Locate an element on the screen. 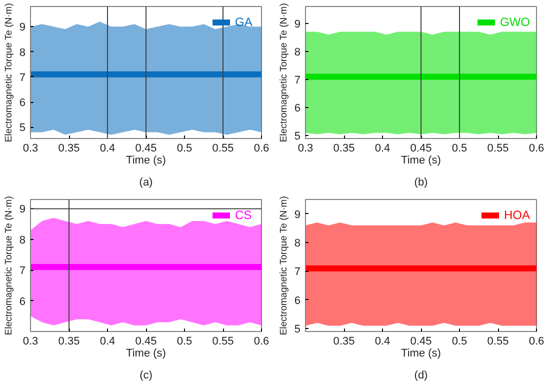  text: (d) is located at coordinates (421, 376).